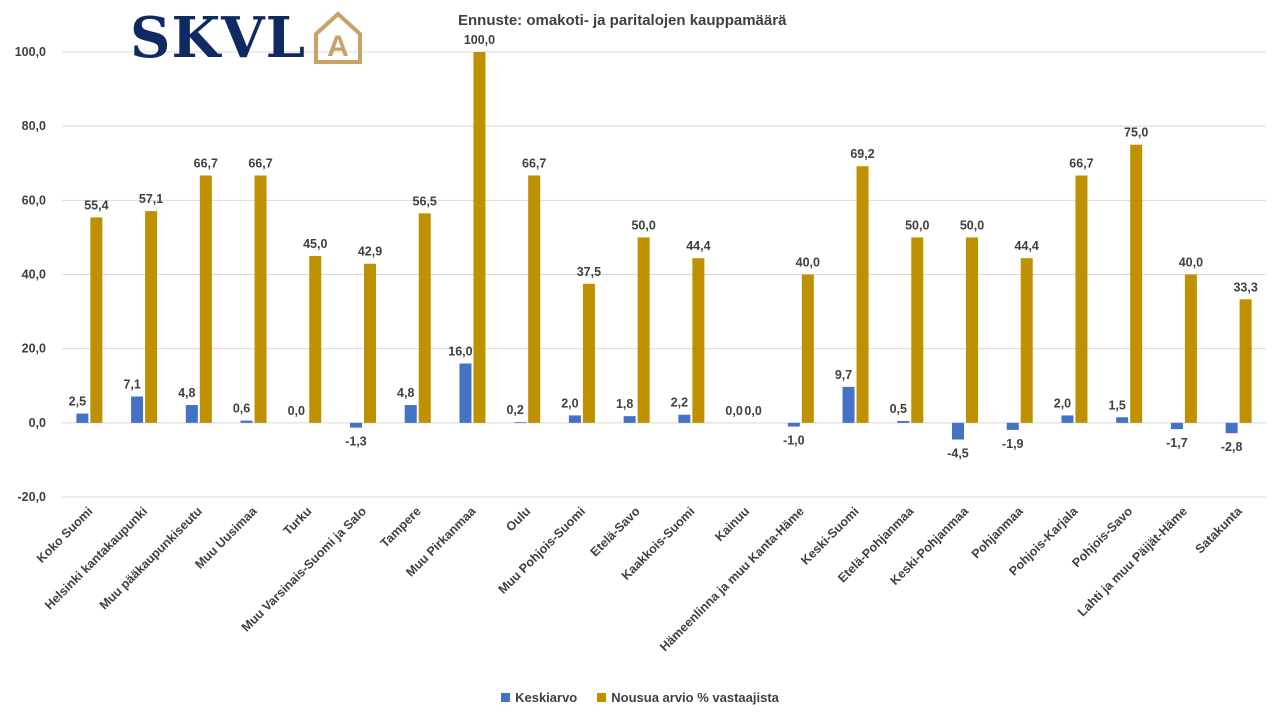  I want to click on data-label: 100,0, so click(479, 40).